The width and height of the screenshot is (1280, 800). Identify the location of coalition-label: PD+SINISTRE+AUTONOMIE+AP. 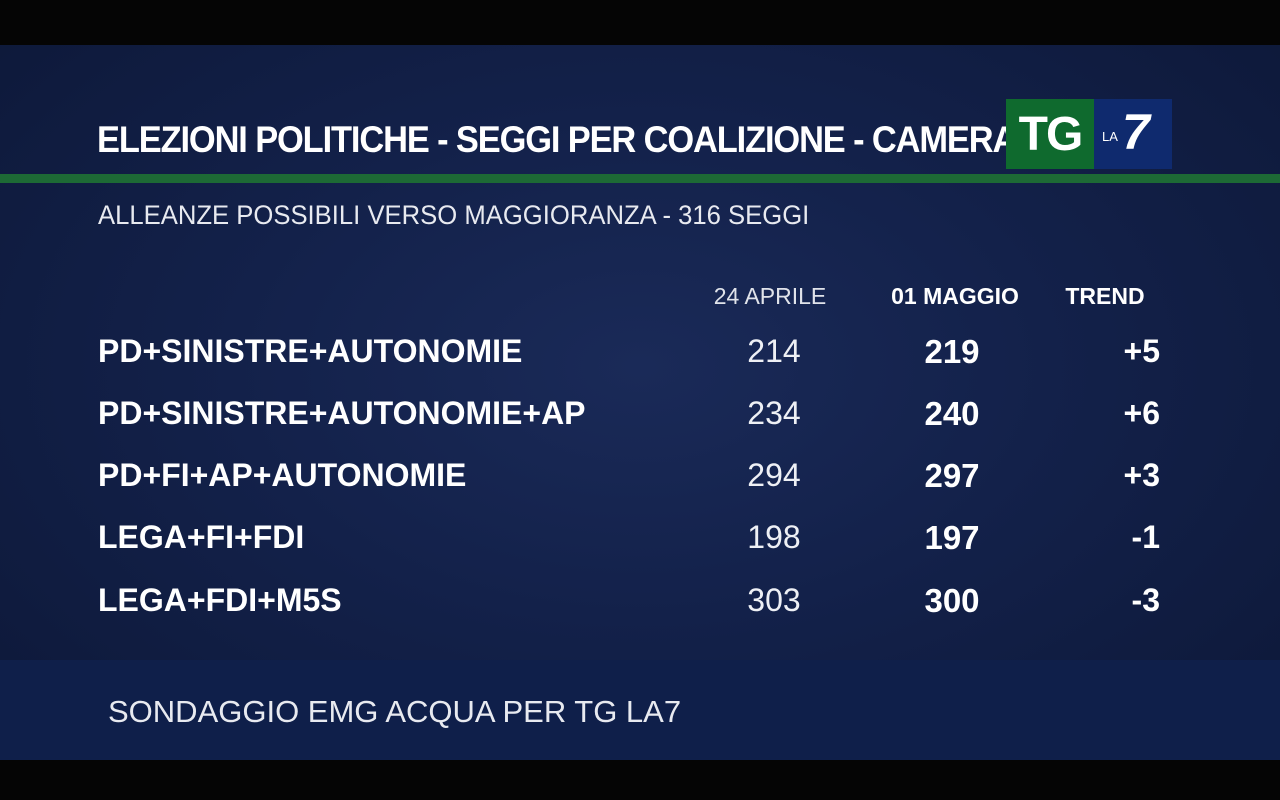
(342, 413).